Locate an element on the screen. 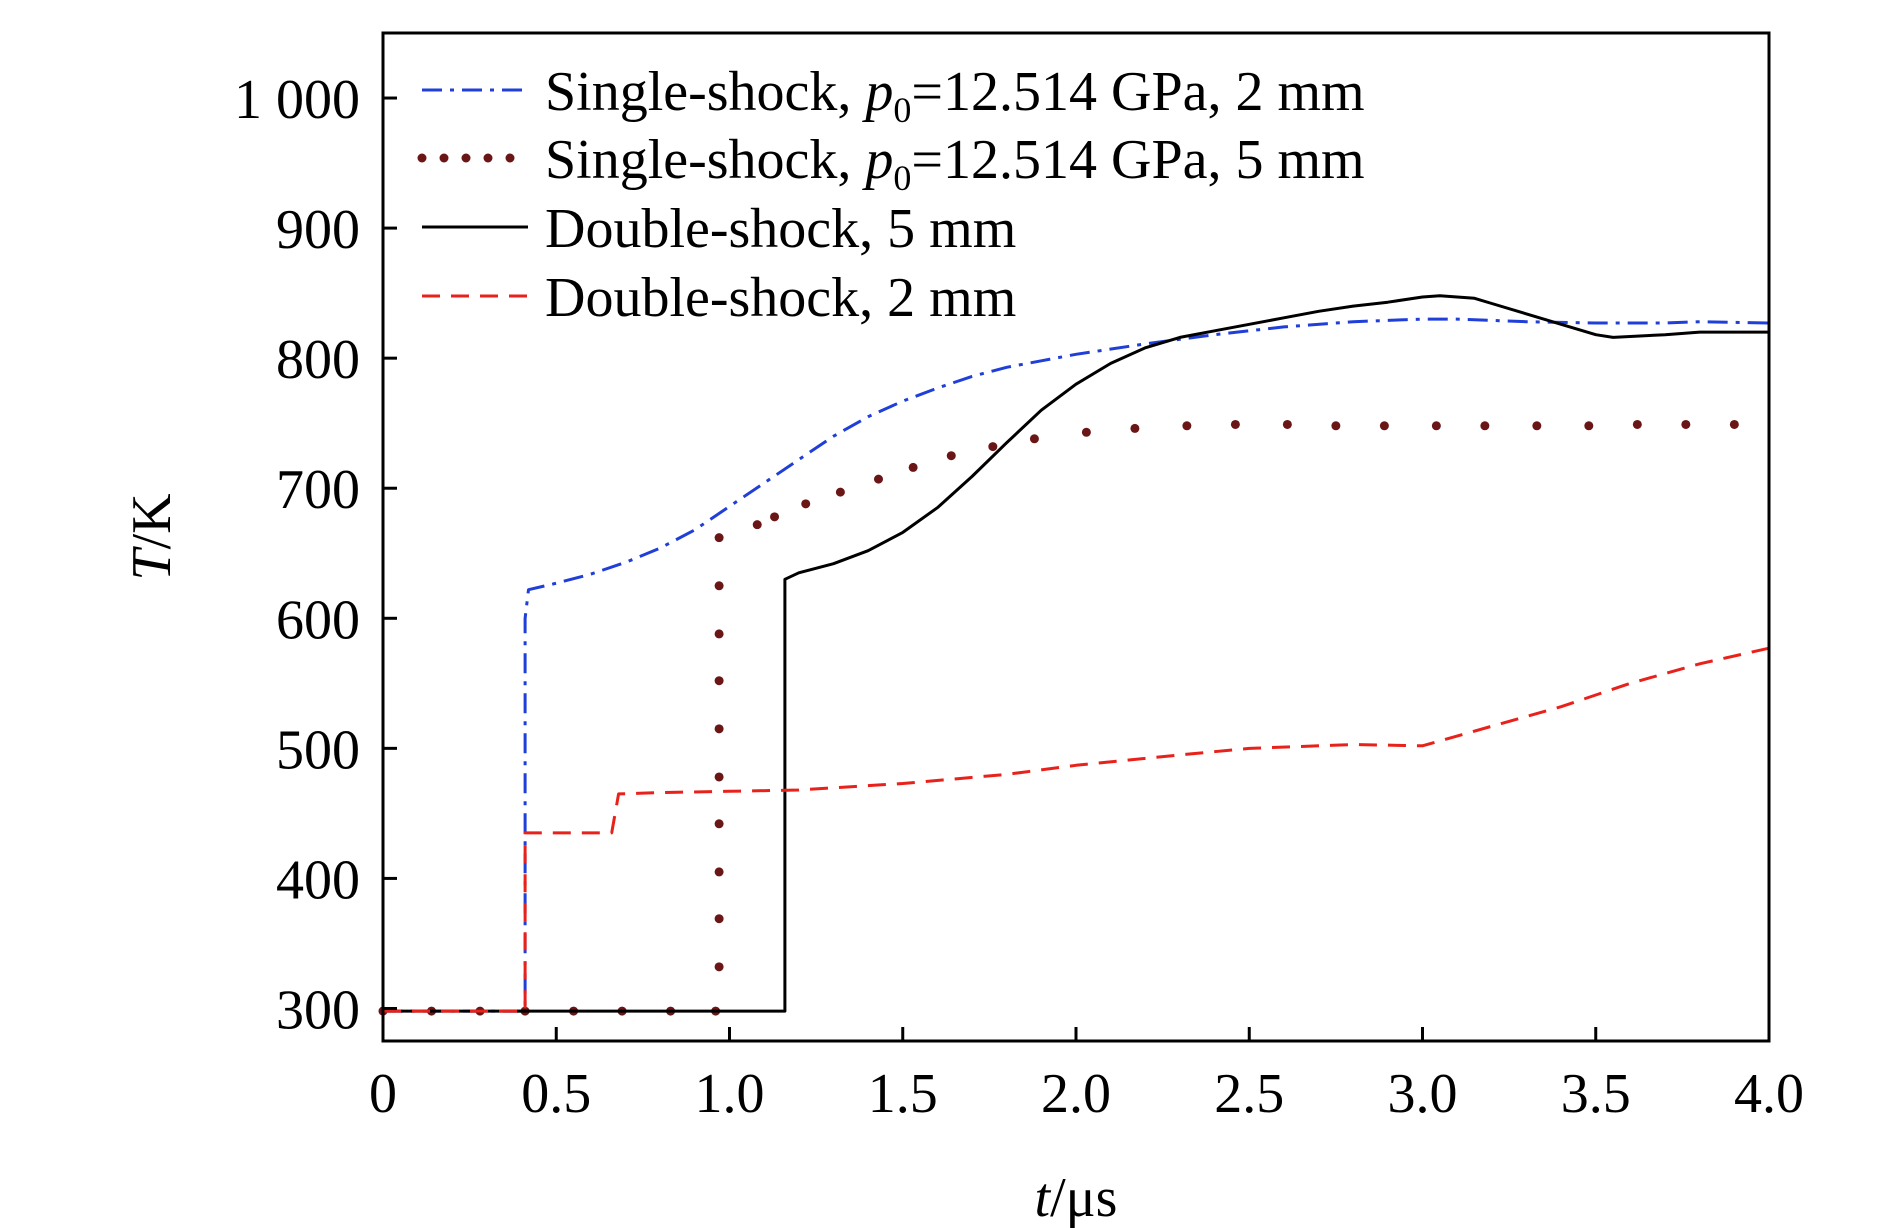  x-tick-label: 0 is located at coordinates (383, 1094).